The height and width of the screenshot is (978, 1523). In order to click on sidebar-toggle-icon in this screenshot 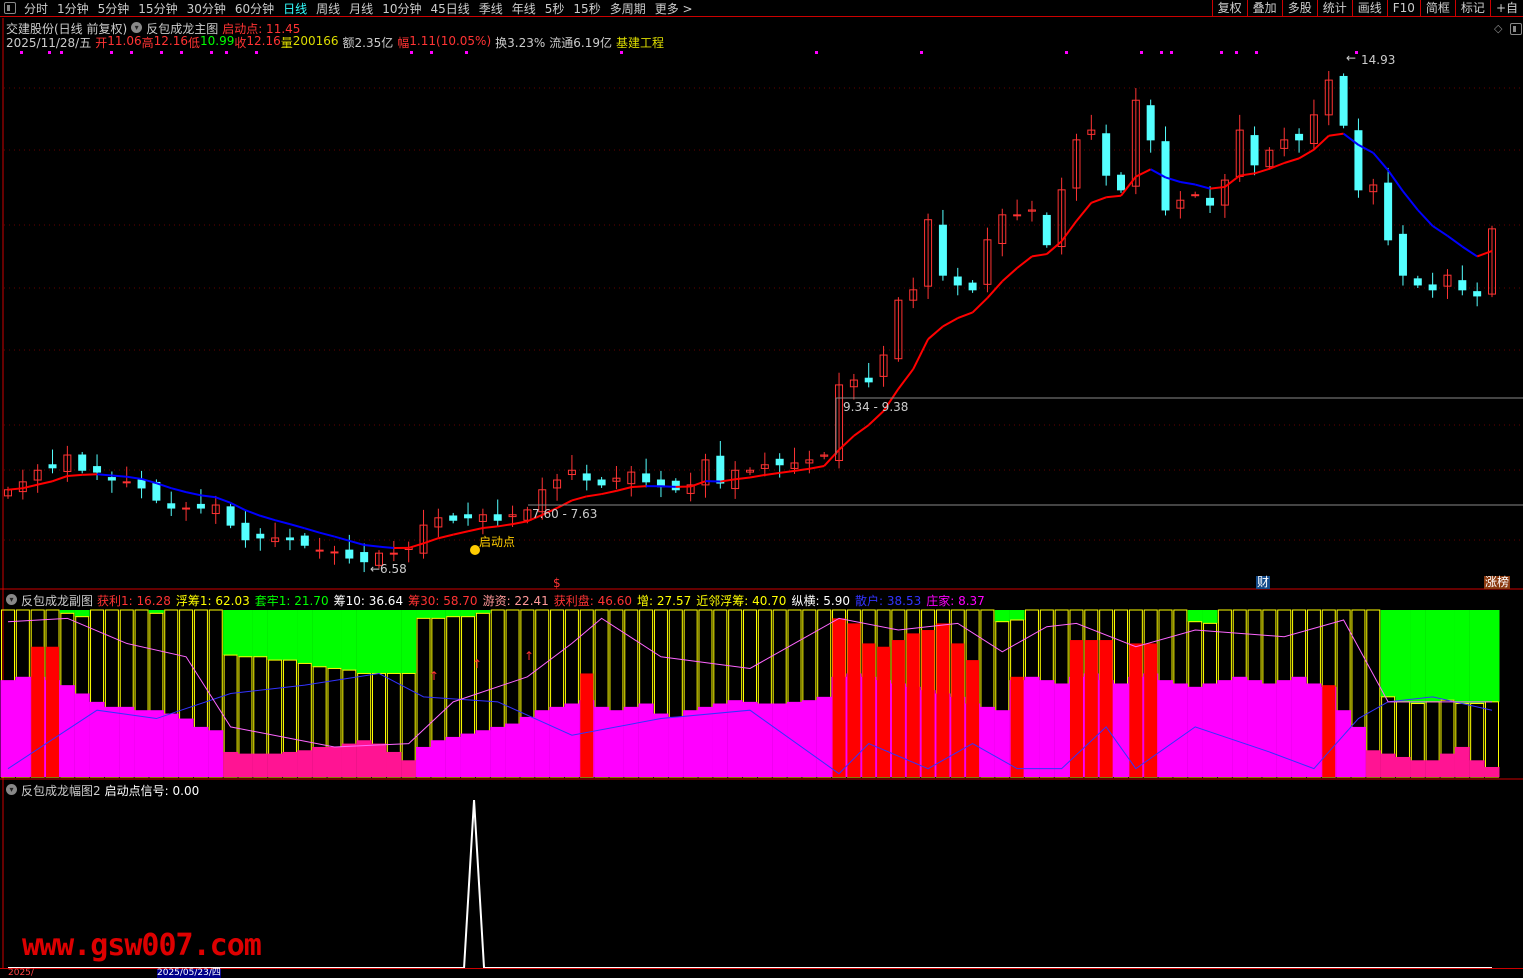, I will do `click(1516, 29)`.